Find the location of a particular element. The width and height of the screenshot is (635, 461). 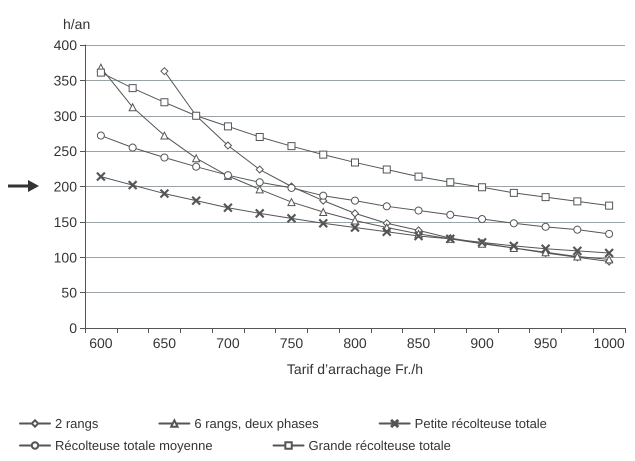

y-tick-label: 200 is located at coordinates (66, 186).